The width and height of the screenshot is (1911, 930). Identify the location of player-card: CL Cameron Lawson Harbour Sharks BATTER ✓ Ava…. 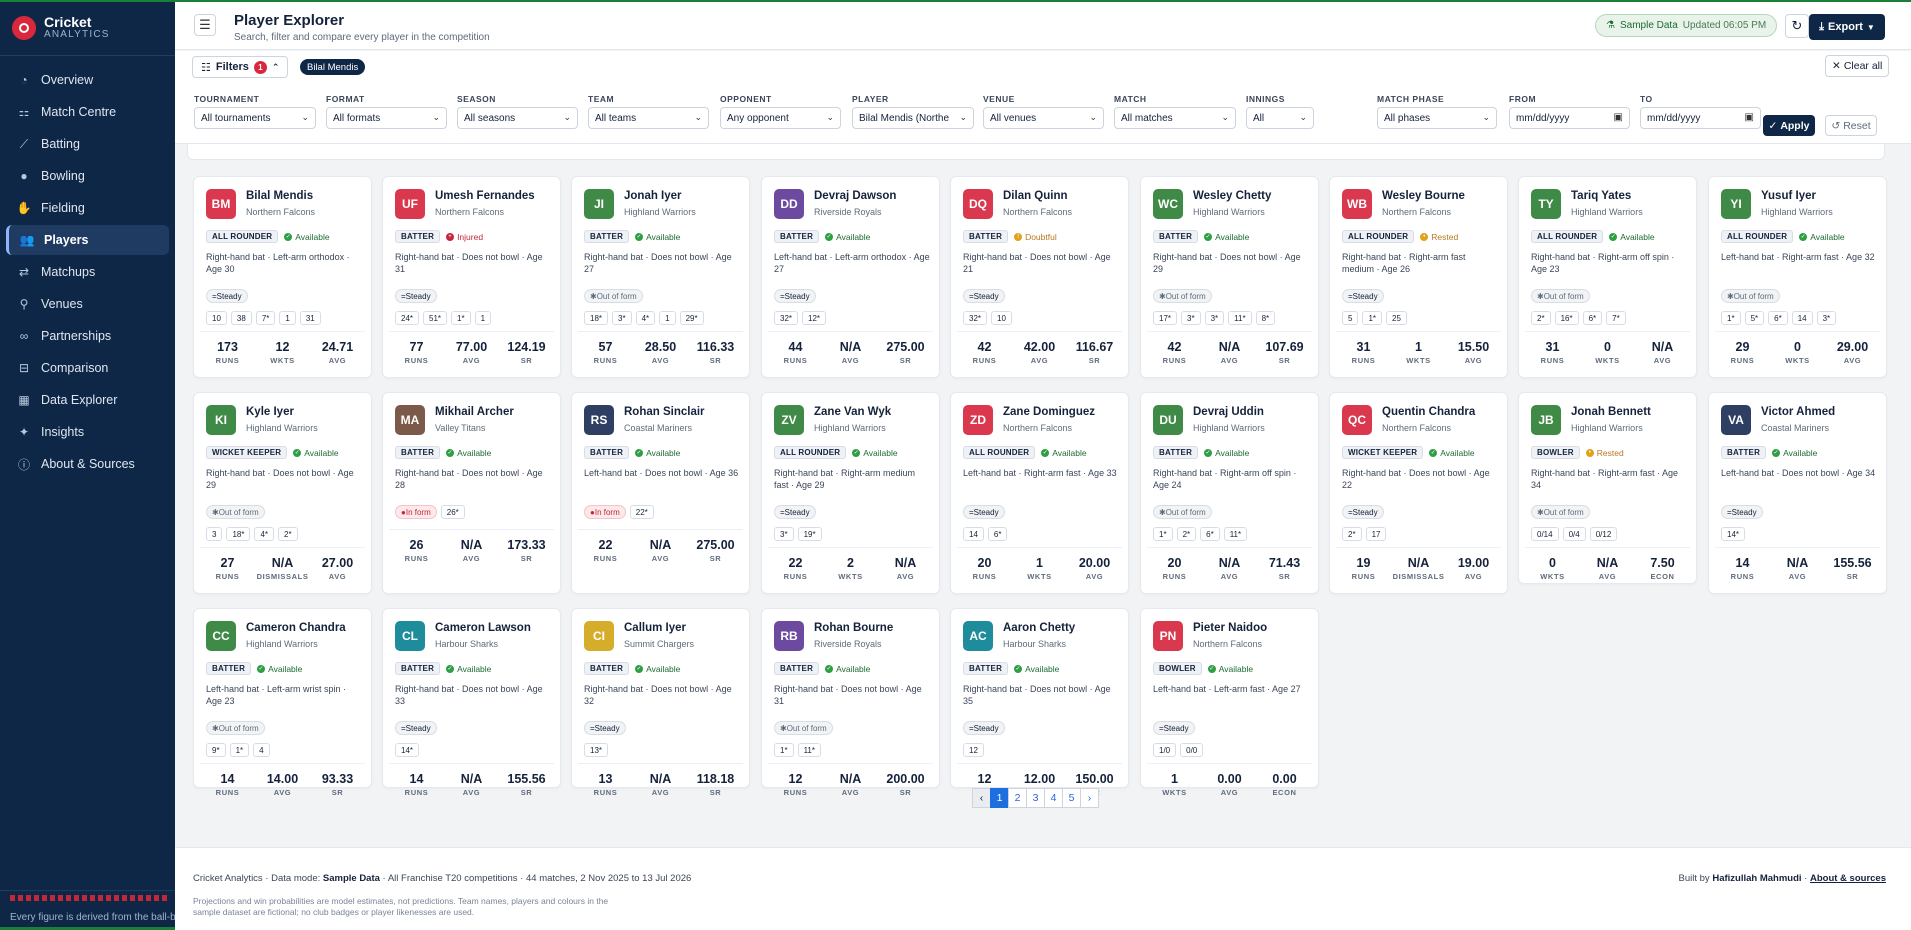
(471, 702).